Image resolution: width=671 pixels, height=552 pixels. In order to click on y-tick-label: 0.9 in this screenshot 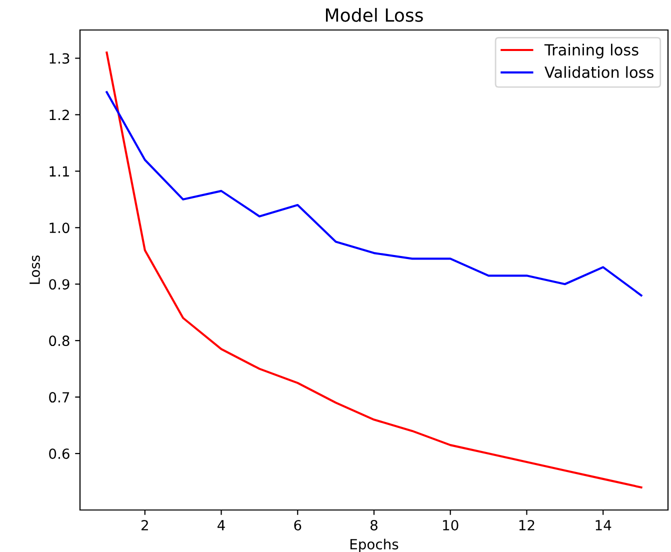, I will do `click(59, 284)`.